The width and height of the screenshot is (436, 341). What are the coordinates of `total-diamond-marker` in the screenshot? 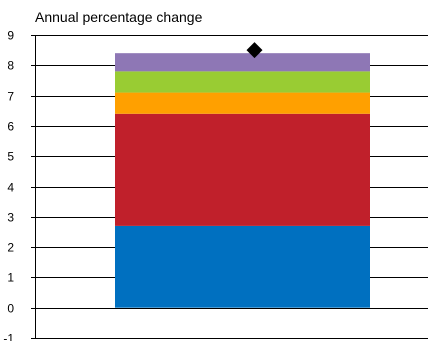 It's located at (254, 50).